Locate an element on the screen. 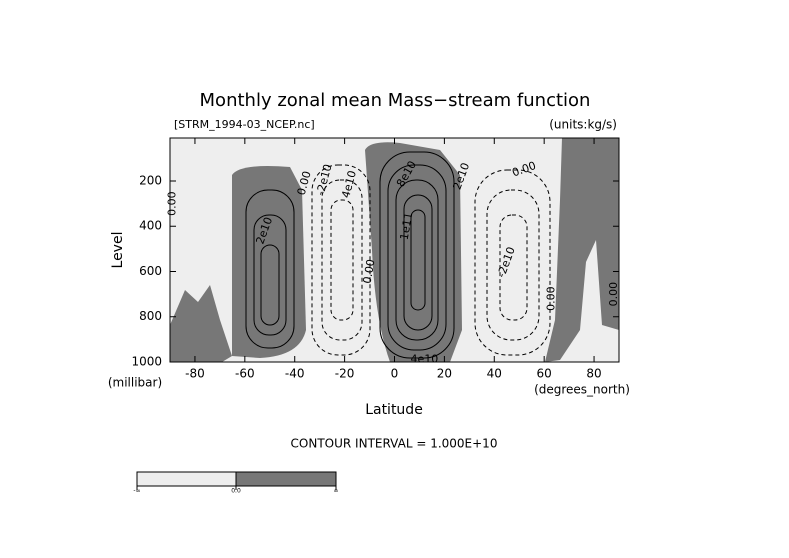 The width and height of the screenshot is (789, 558). x-axis-label: Latitude is located at coordinates (394, 410).